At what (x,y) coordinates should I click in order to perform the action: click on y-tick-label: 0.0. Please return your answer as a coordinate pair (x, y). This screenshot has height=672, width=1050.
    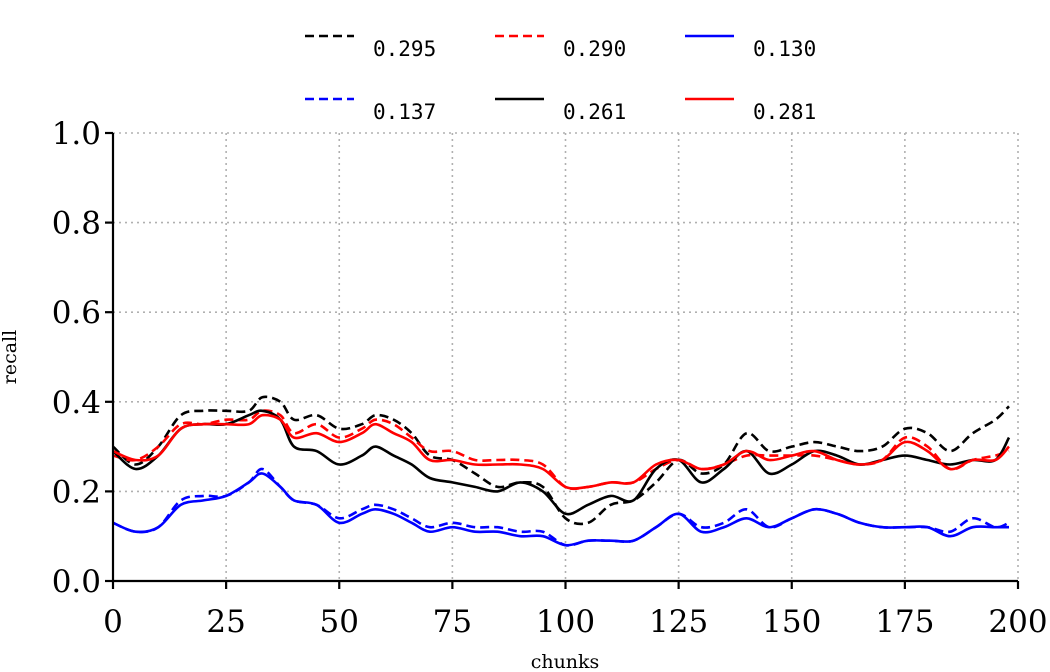
    Looking at the image, I should click on (76, 582).